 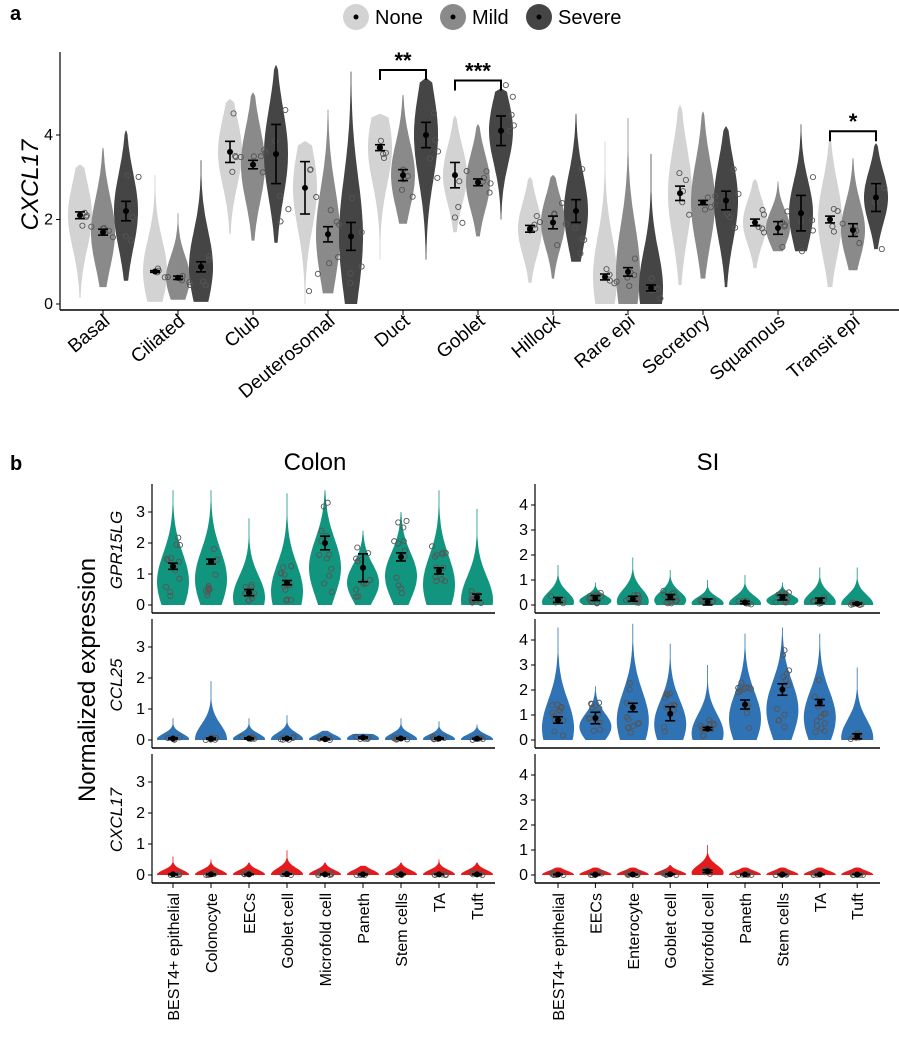 I want to click on si-x-tick-label: Microfold cell, so click(x=709, y=939).